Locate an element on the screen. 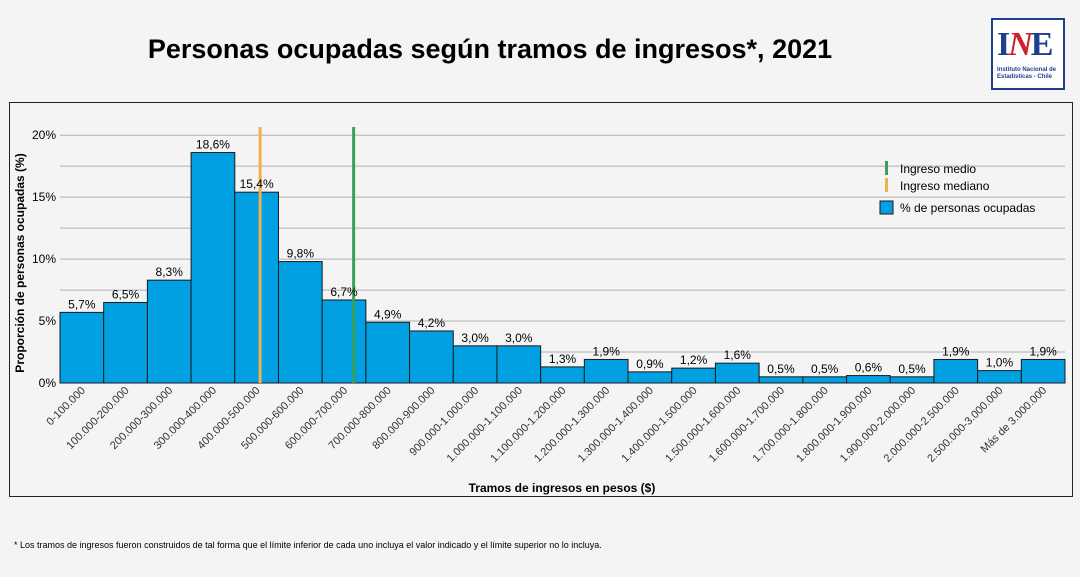  bar-value-label: 15,4% is located at coordinates (257, 184).